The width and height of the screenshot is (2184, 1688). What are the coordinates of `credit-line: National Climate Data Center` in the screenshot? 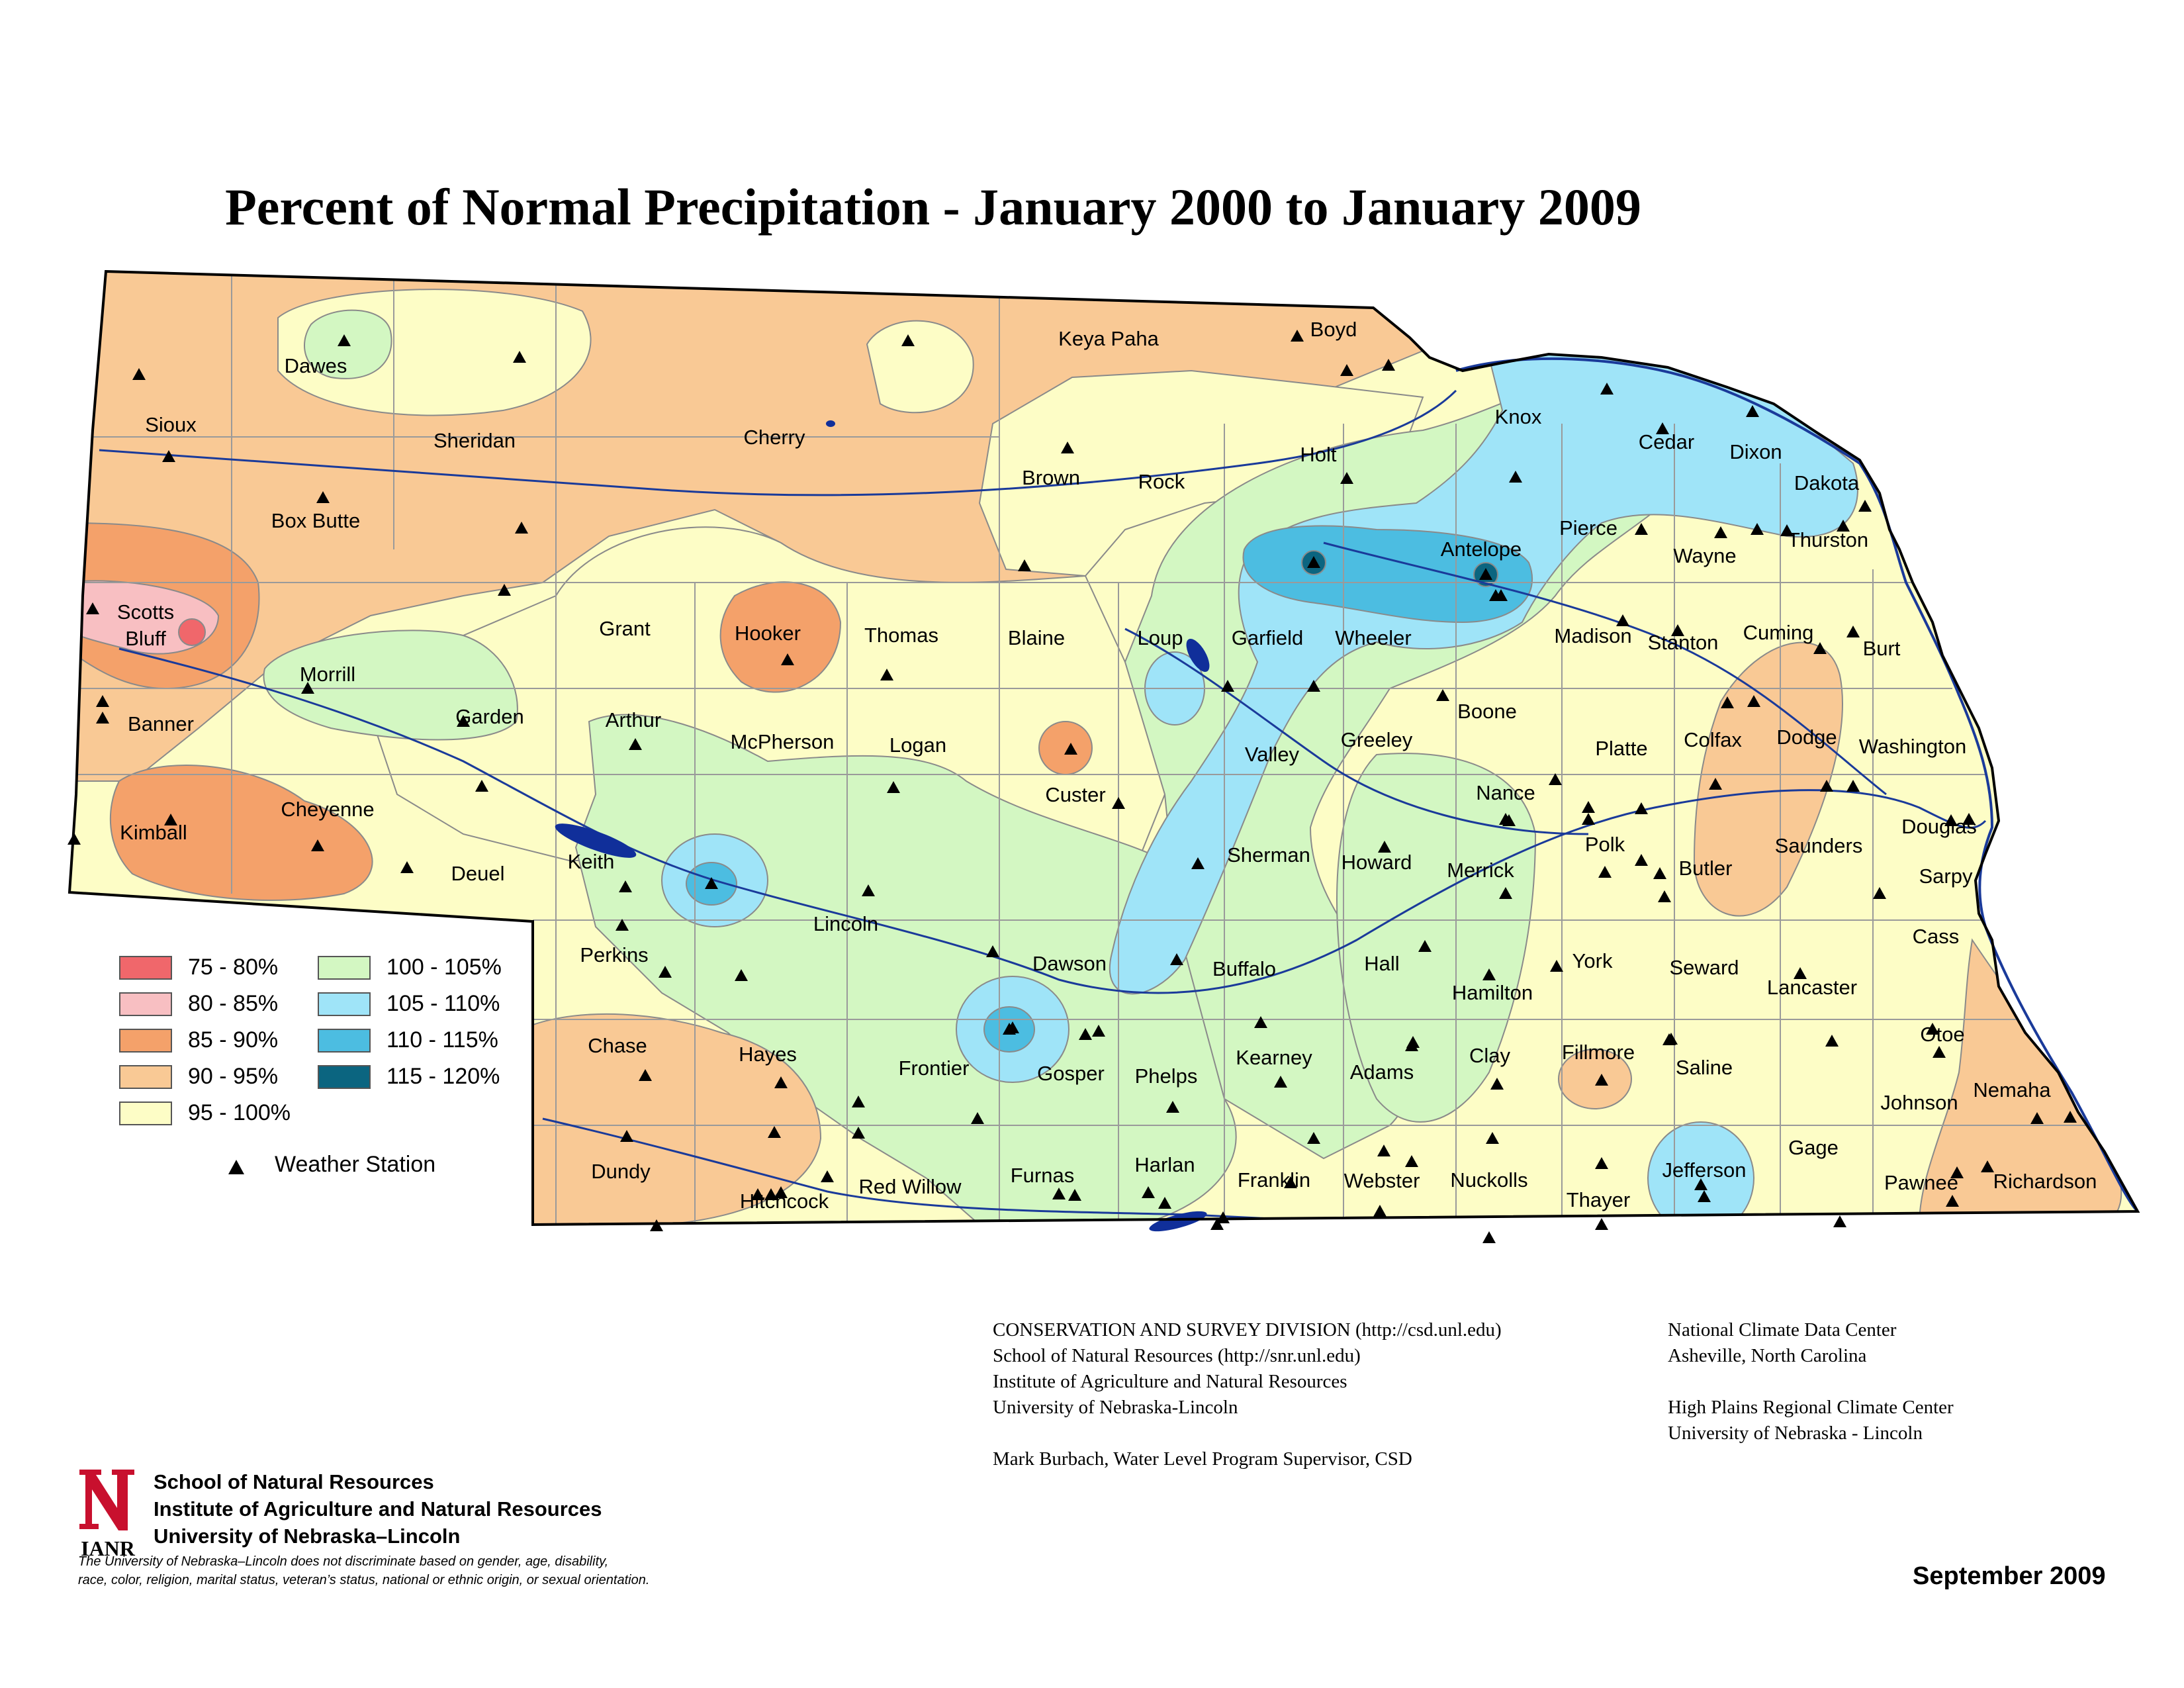 It's located at (1783, 1329).